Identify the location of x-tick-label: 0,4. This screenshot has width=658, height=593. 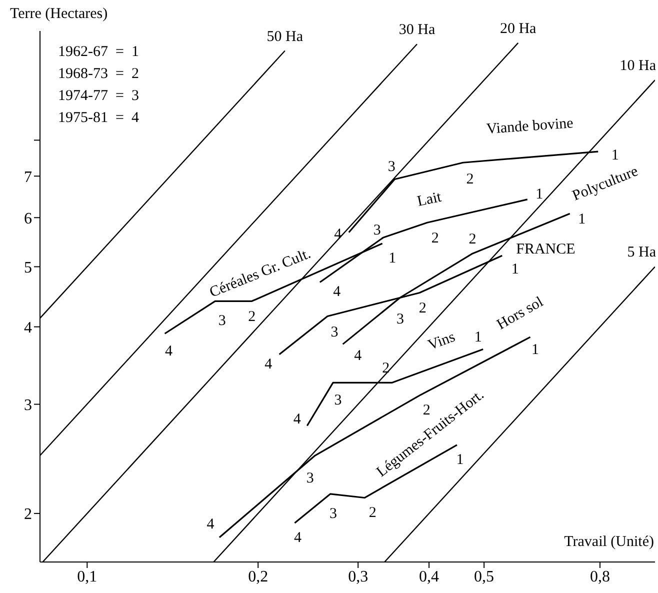
(429, 577).